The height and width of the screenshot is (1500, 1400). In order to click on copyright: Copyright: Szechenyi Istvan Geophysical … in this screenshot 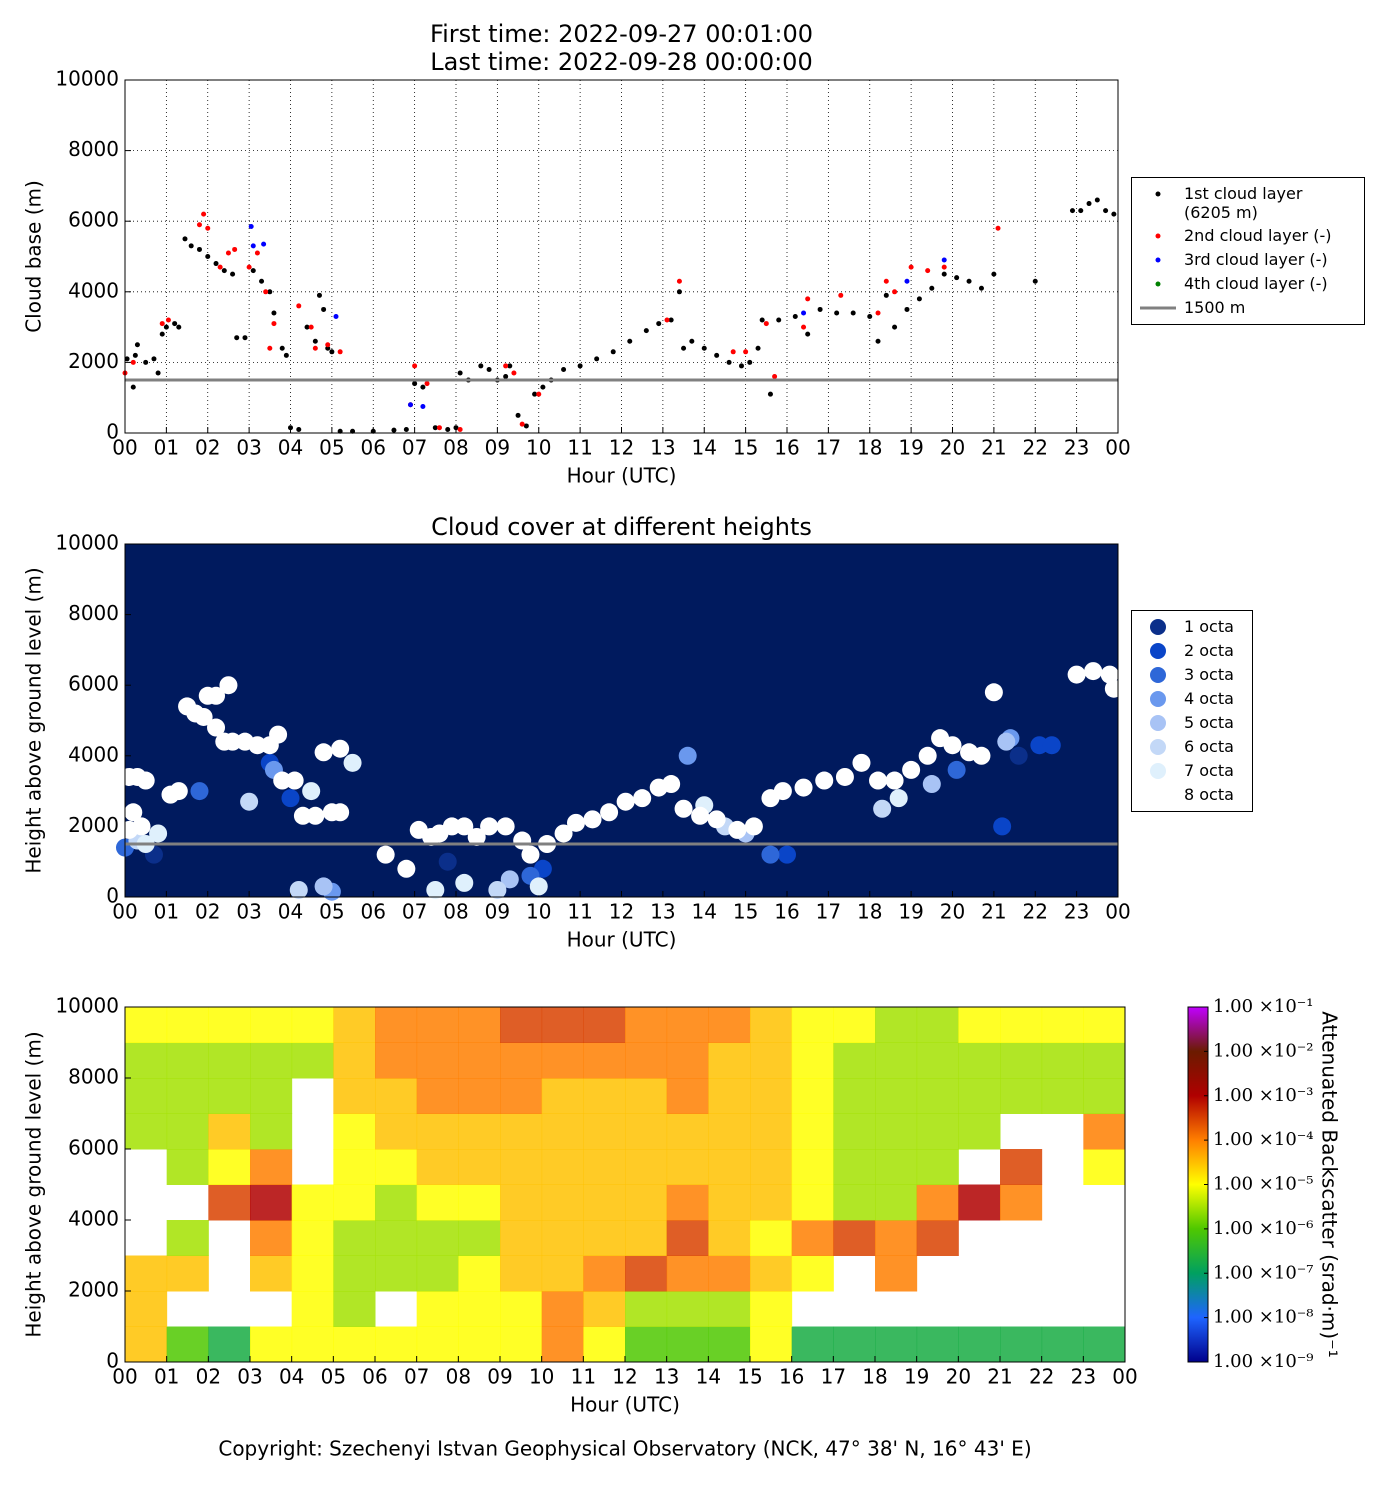, I will do `click(624, 1449)`.